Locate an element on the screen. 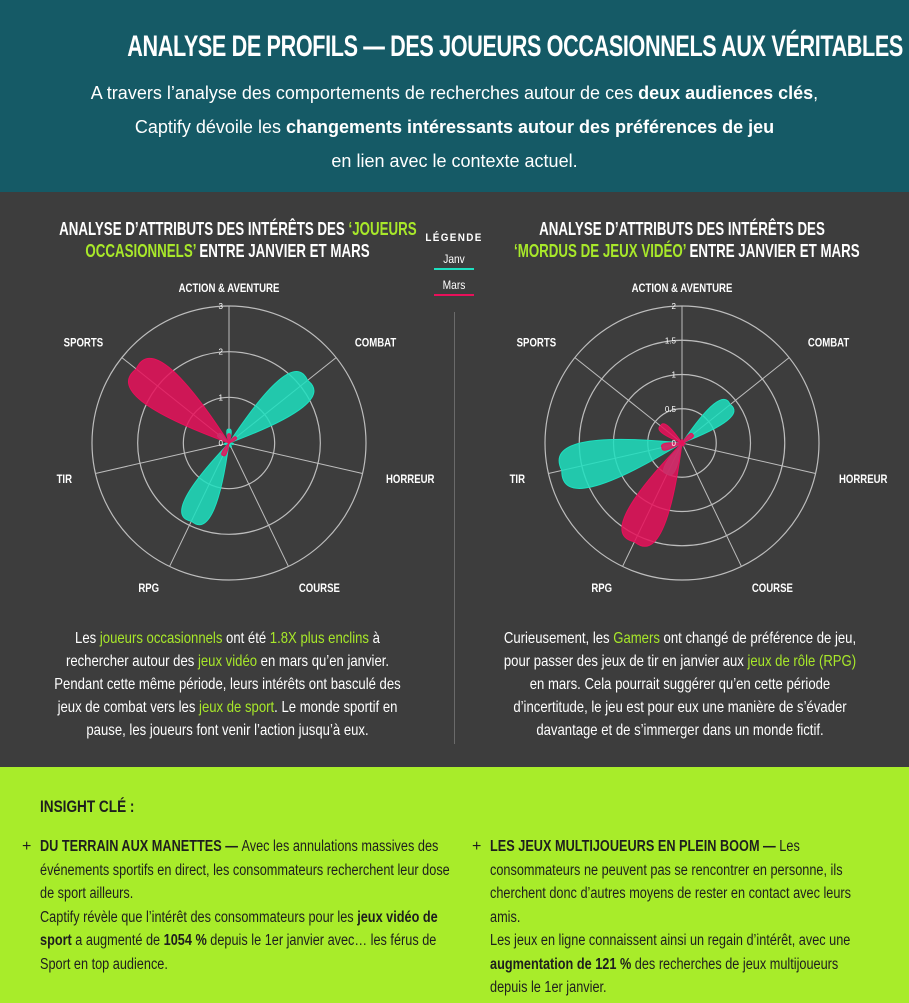 The image size is (909, 1003). insight-title: INSIGHT CLÉ : is located at coordinates (87, 806).